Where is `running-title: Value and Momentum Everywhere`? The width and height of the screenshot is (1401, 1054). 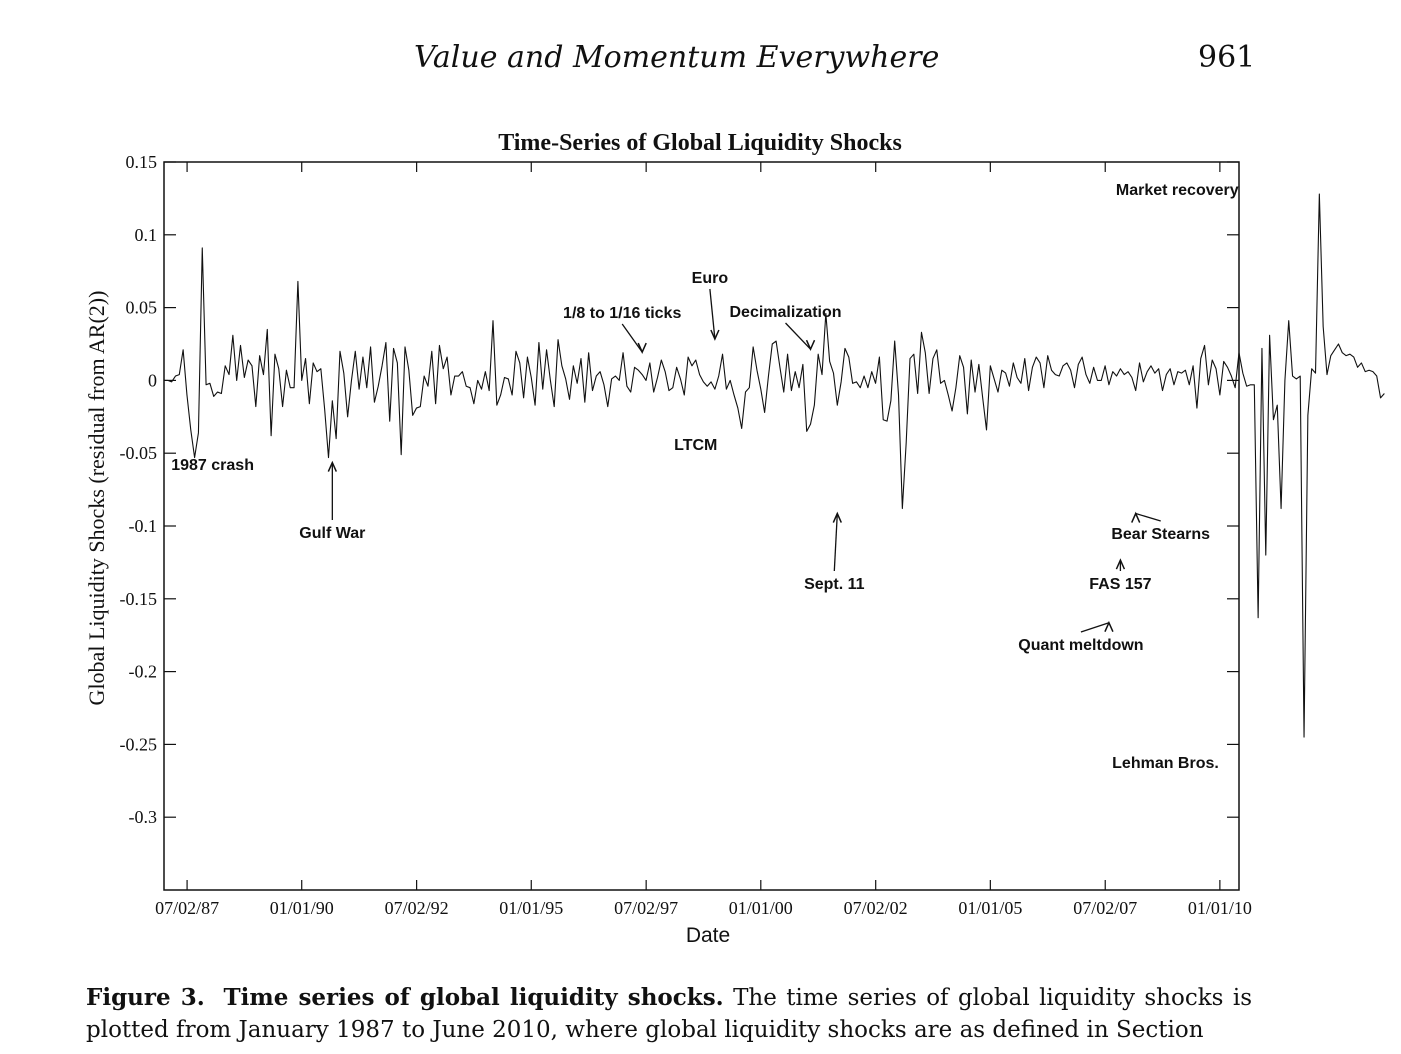
running-title: Value and Momentum Everywhere is located at coordinates (677, 57).